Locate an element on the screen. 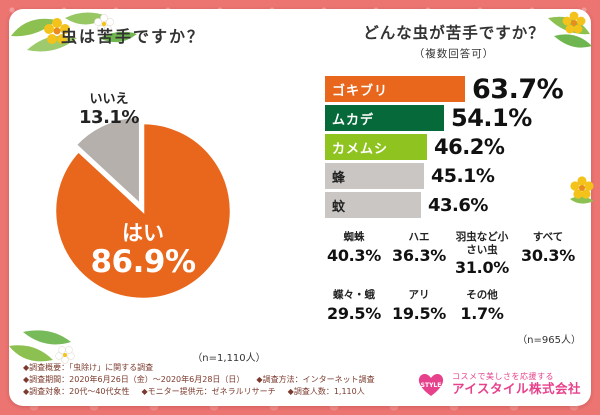 This screenshot has height=415, width=600. bar-row: 蚊 43.6% is located at coordinates (454, 205).